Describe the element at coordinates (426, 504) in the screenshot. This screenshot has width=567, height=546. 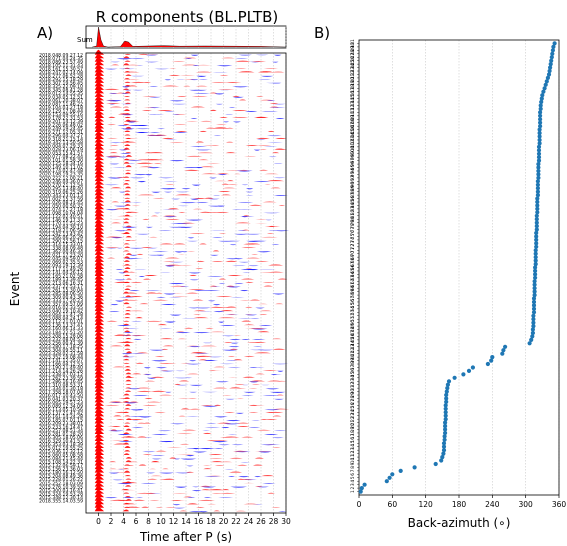
I see `x-tick-label: 120` at that location.